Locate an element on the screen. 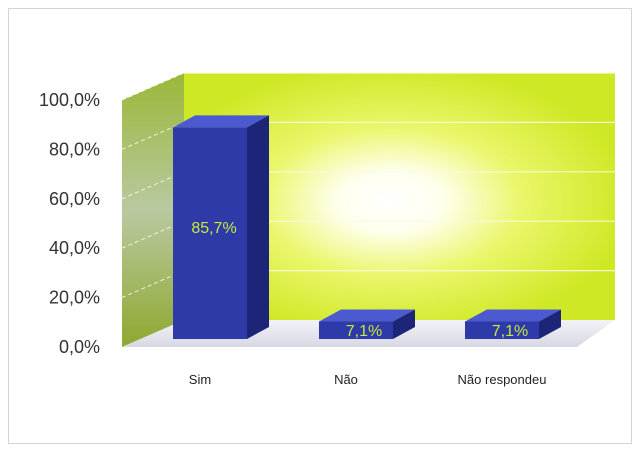 Image resolution: width=640 pixels, height=451 pixels. bar-n-o: 7,1% is located at coordinates (367, 324).